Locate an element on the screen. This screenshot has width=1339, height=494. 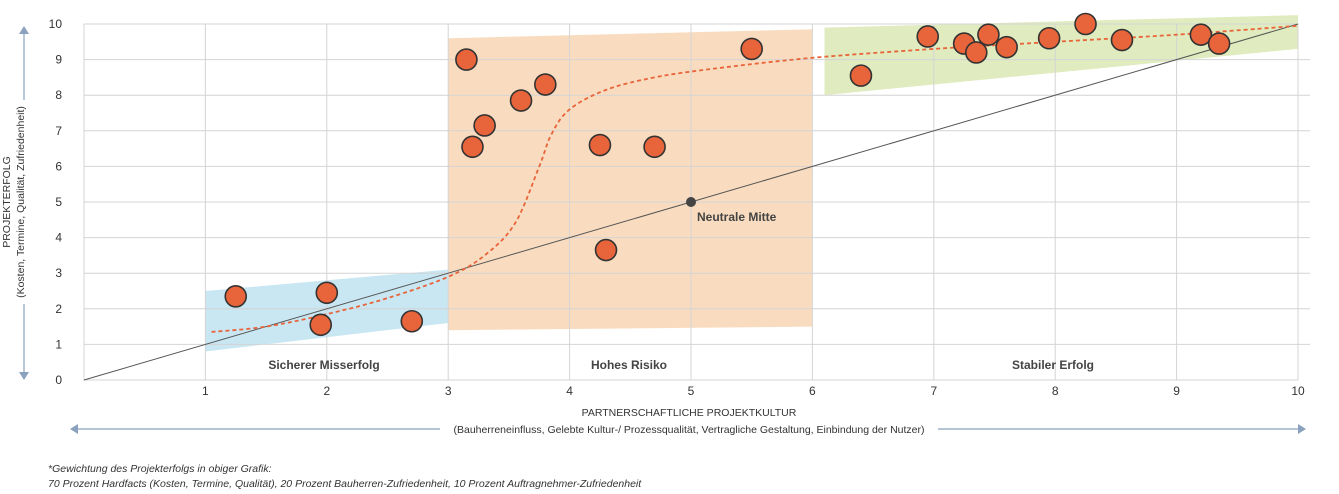
y-tick-label: 3 is located at coordinates (58, 273).